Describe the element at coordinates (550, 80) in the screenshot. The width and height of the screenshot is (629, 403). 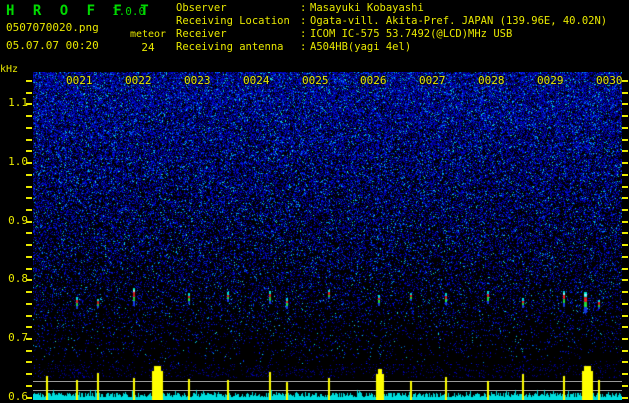
I see `x-axis-time-label: 0029` at that location.